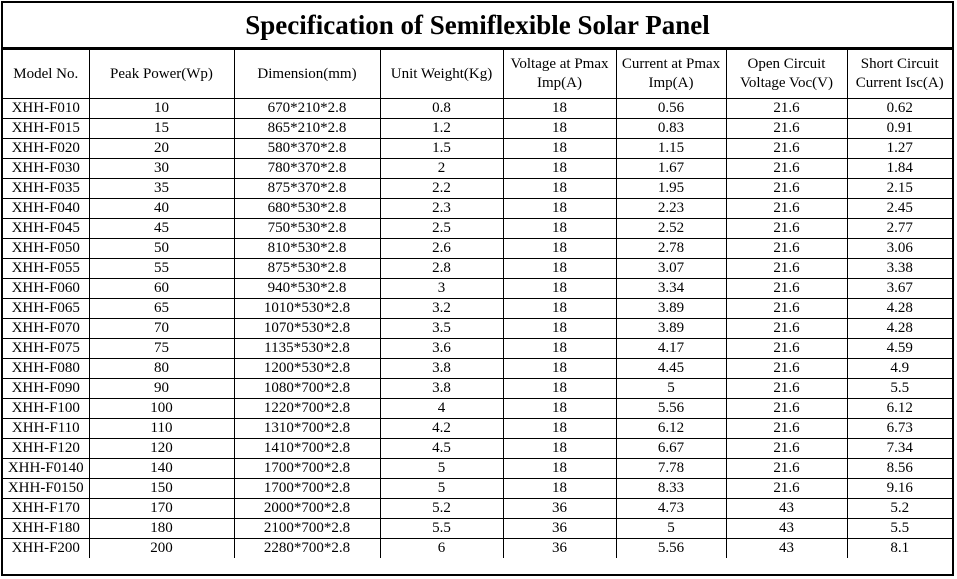  I want to click on cell-model: XHH-F010, so click(46, 108).